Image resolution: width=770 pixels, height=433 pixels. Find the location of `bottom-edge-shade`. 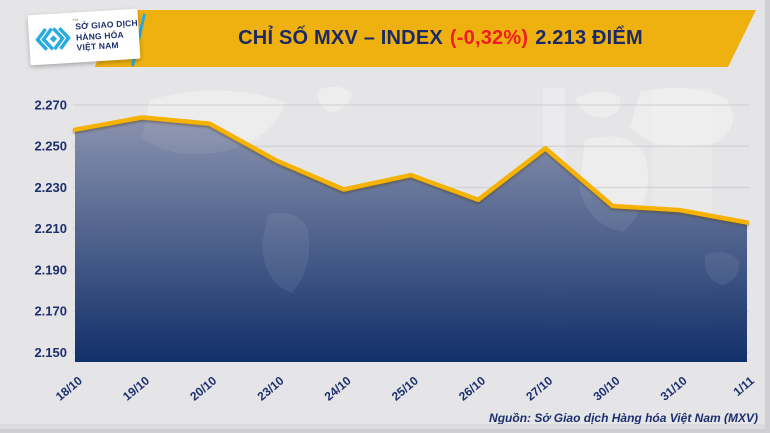

bottom-edge-shade is located at coordinates (385, 426).